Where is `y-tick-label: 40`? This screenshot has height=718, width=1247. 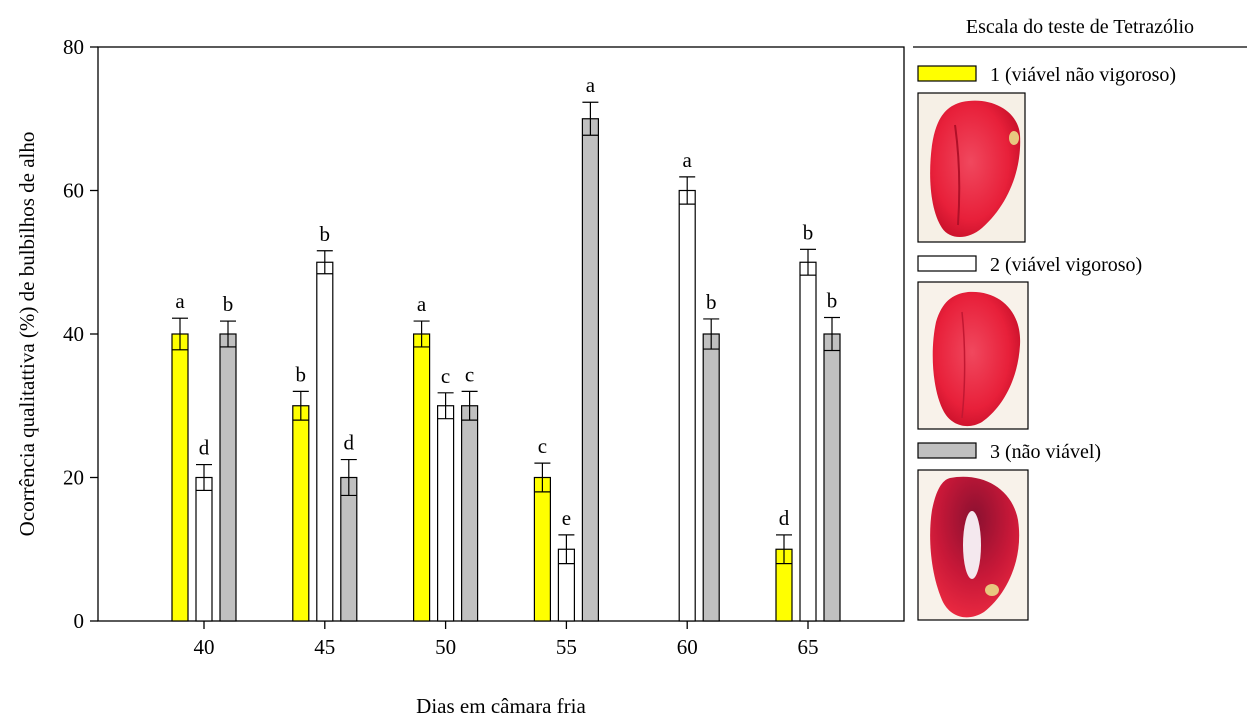
y-tick-label: 40 is located at coordinates (73, 334).